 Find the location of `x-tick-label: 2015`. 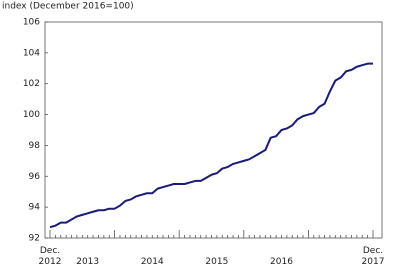

x-tick-label: 2015 is located at coordinates (217, 262).